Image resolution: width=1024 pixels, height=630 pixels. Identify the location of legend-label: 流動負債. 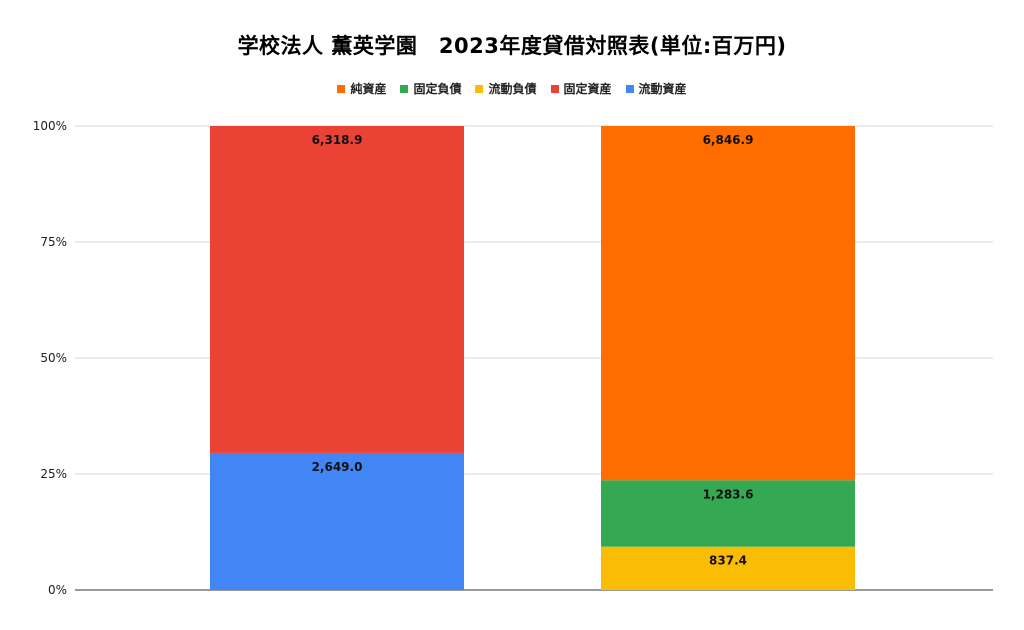
(512, 89).